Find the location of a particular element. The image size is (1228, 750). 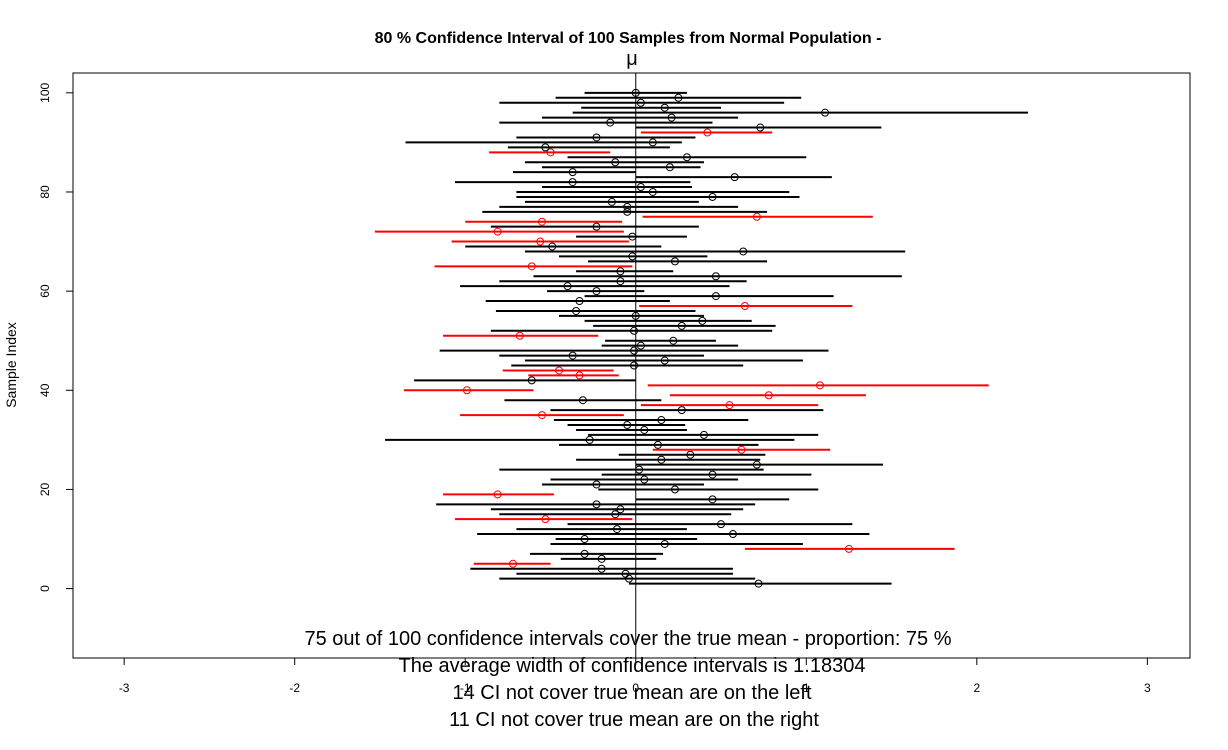

x-axis: -3 -2 -1 0 1 2 3 is located at coordinates (635, 676).